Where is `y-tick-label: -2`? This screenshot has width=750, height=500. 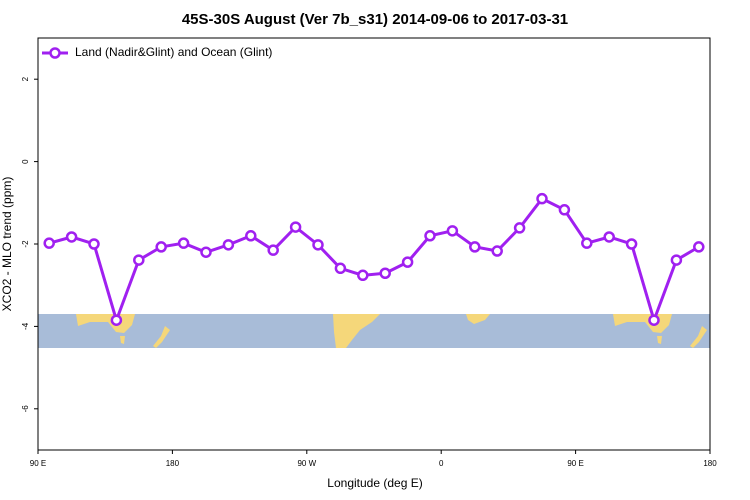 y-tick-label: -2 is located at coordinates (25, 244).